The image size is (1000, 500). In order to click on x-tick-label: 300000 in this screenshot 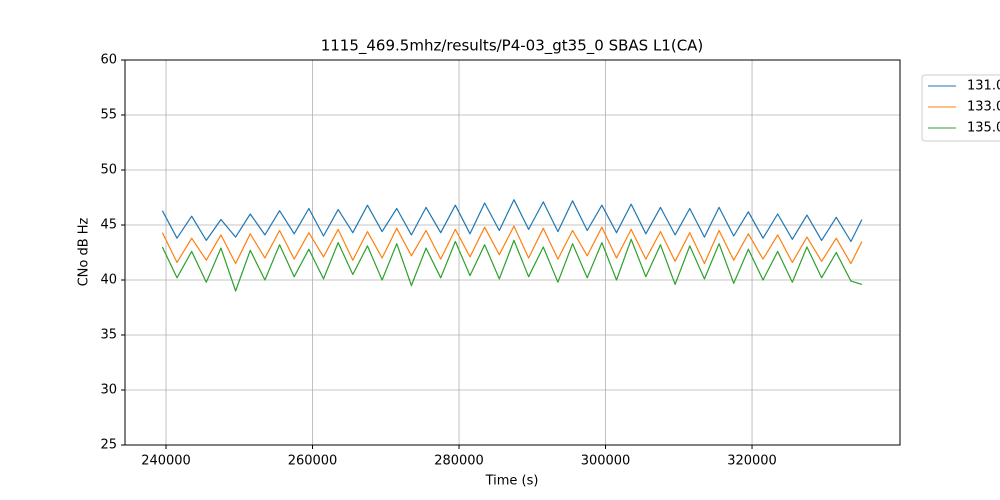, I will do `click(606, 461)`.